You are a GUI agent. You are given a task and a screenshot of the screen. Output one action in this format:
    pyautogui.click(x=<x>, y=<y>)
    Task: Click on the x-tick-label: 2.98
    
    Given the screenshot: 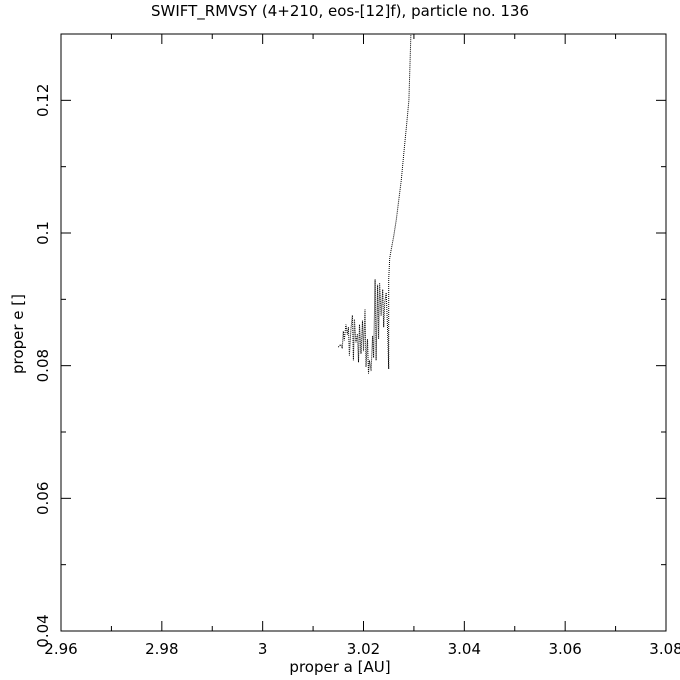 What is the action you would take?
    pyautogui.click(x=161, y=649)
    